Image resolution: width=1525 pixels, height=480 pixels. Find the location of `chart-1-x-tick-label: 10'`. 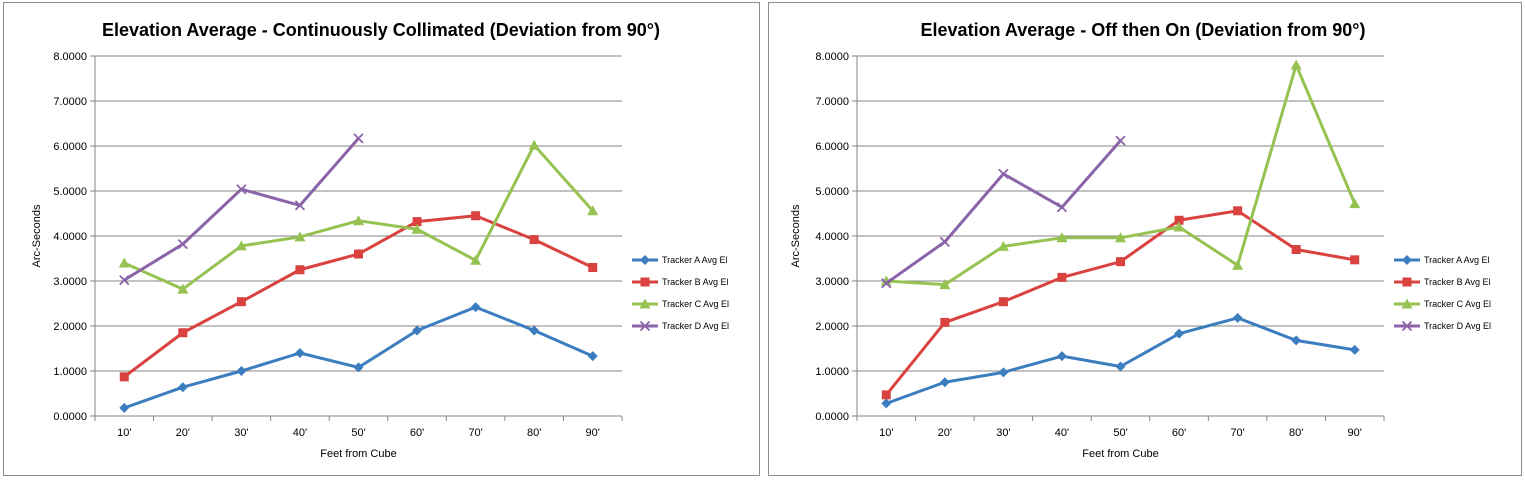

chart-1-x-tick-label: 10' is located at coordinates (124, 433).